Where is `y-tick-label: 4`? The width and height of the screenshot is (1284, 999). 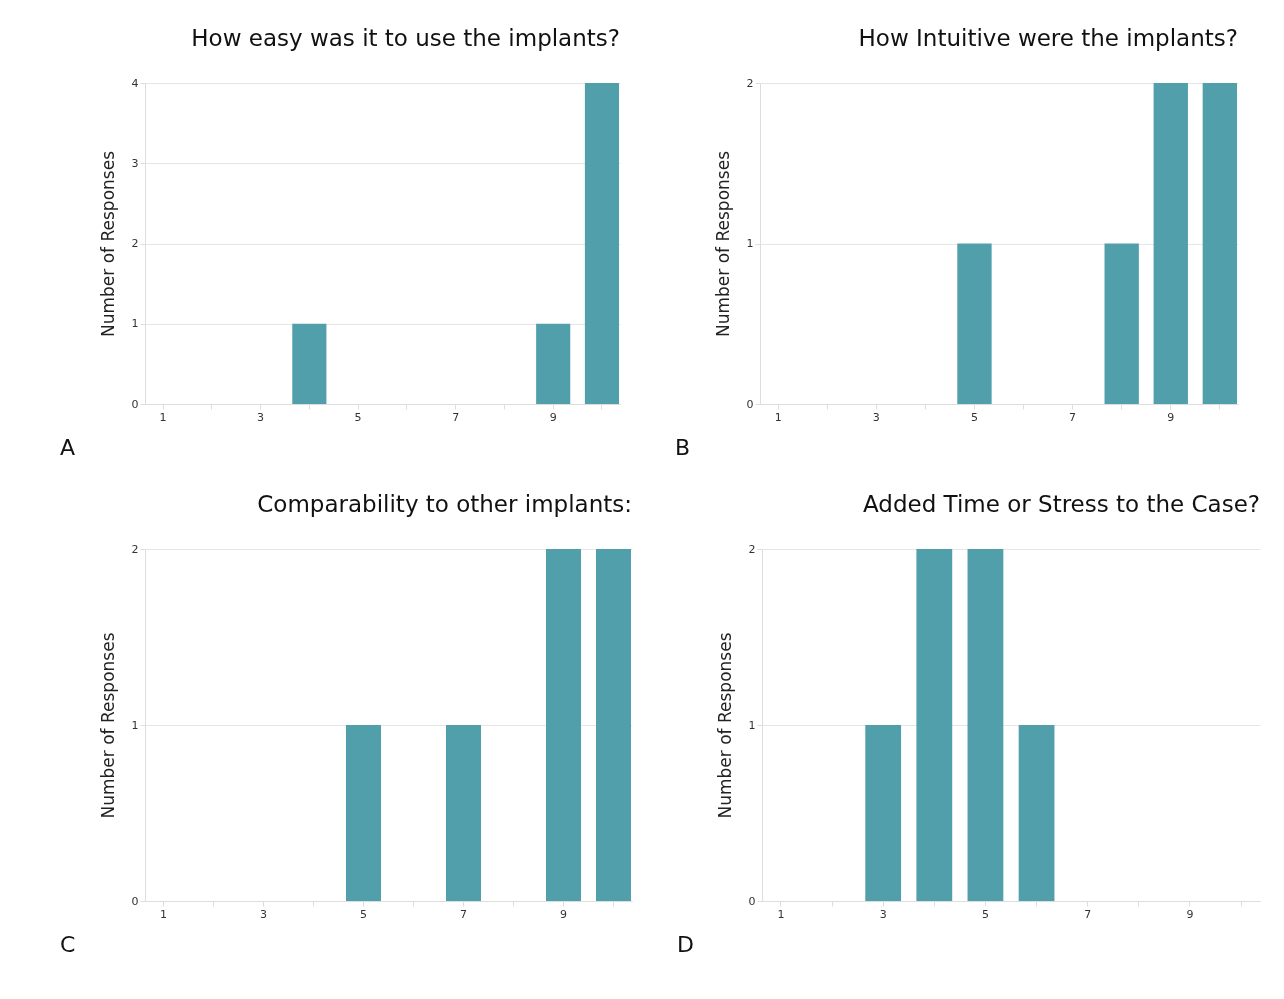
y-tick-label: 4 is located at coordinates (135, 83).